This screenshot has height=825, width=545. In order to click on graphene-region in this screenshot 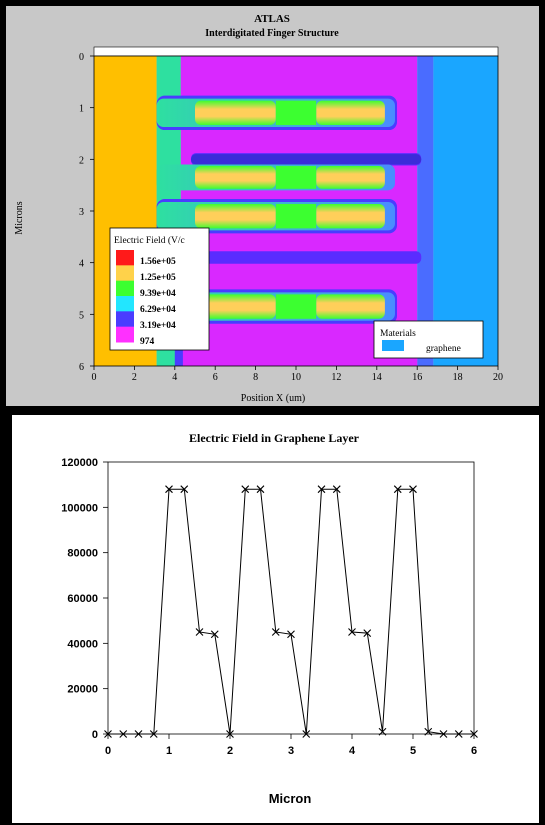, I will do `click(465, 211)`.